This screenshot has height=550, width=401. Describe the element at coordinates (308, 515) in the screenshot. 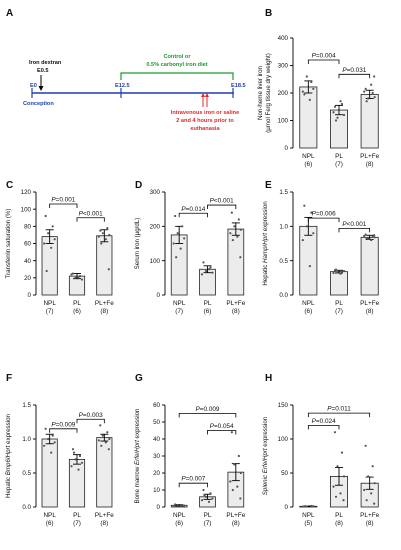

I see `category-label: NPL` at that location.